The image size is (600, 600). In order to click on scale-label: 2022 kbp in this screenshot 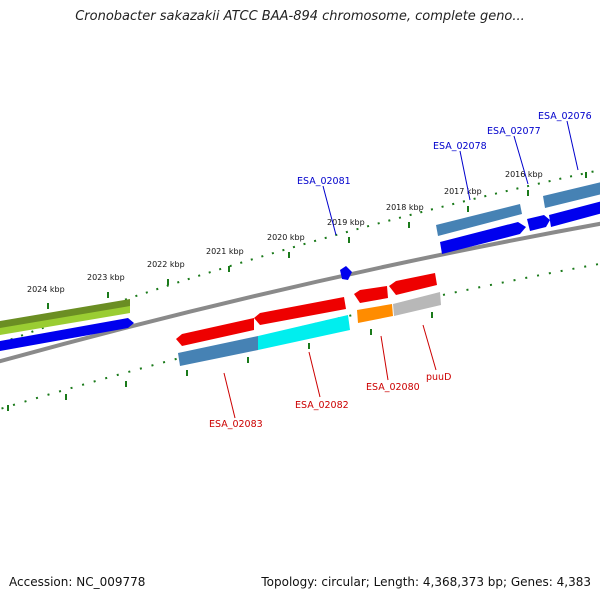, I will do `click(166, 264)`.